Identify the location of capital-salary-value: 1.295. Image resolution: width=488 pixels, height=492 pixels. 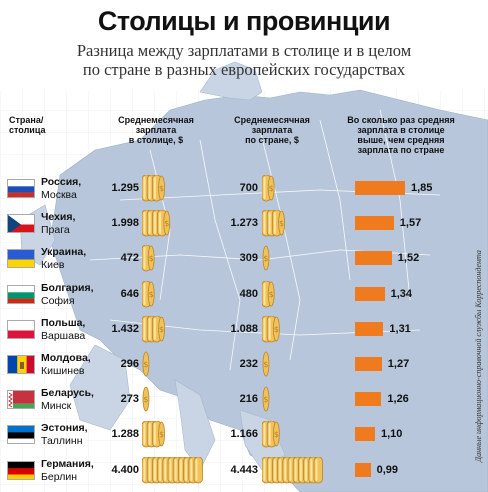
(125, 188).